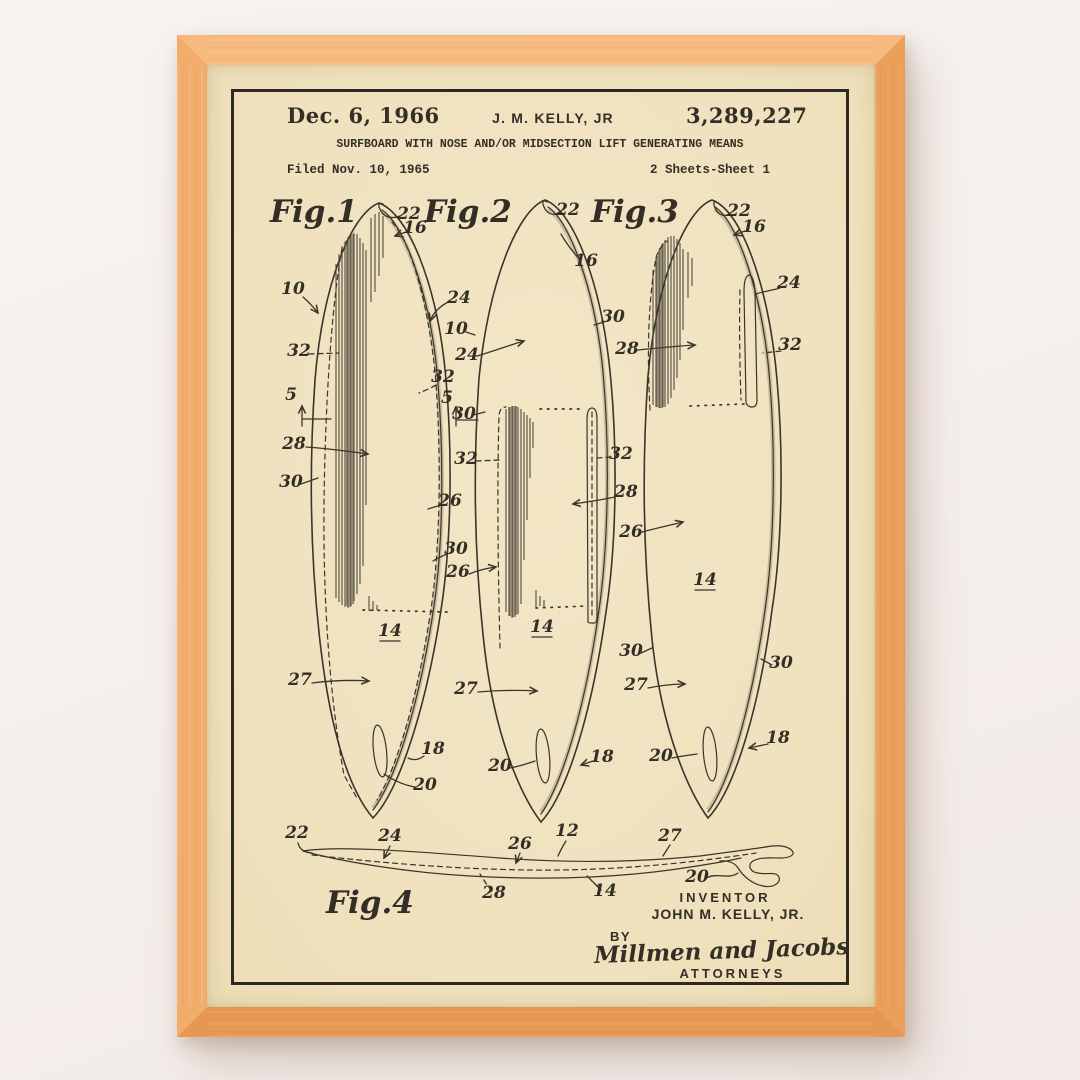  I want to click on fig4-label: Fig.4, so click(369, 903).